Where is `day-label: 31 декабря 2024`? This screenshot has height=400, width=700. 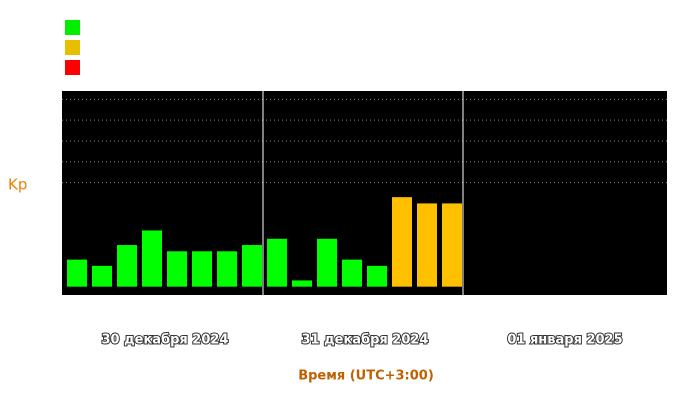 day-label: 31 декабря 2024 is located at coordinates (365, 340).